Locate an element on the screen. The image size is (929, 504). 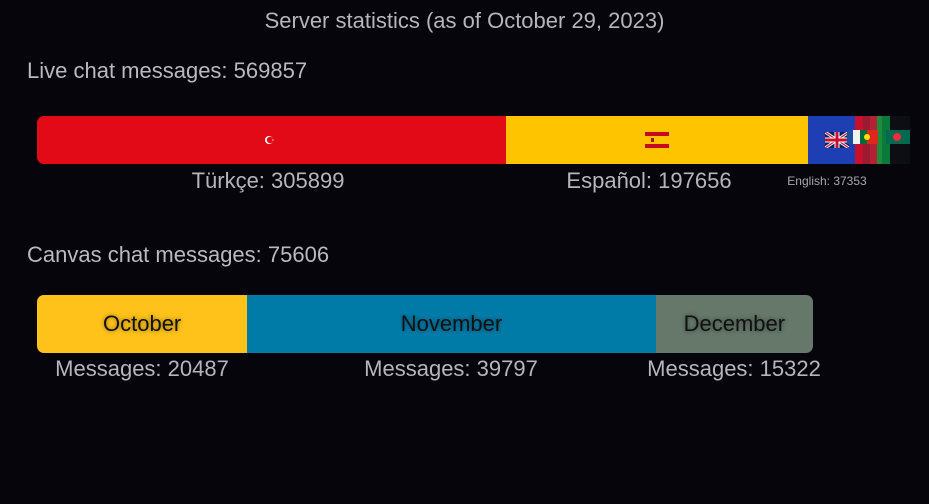
month-name-october: October is located at coordinates (142, 323).